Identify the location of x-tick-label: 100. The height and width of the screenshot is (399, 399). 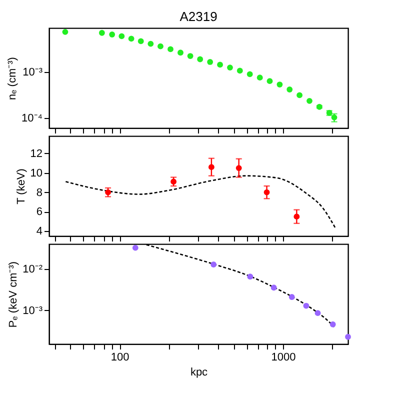
(120, 358).